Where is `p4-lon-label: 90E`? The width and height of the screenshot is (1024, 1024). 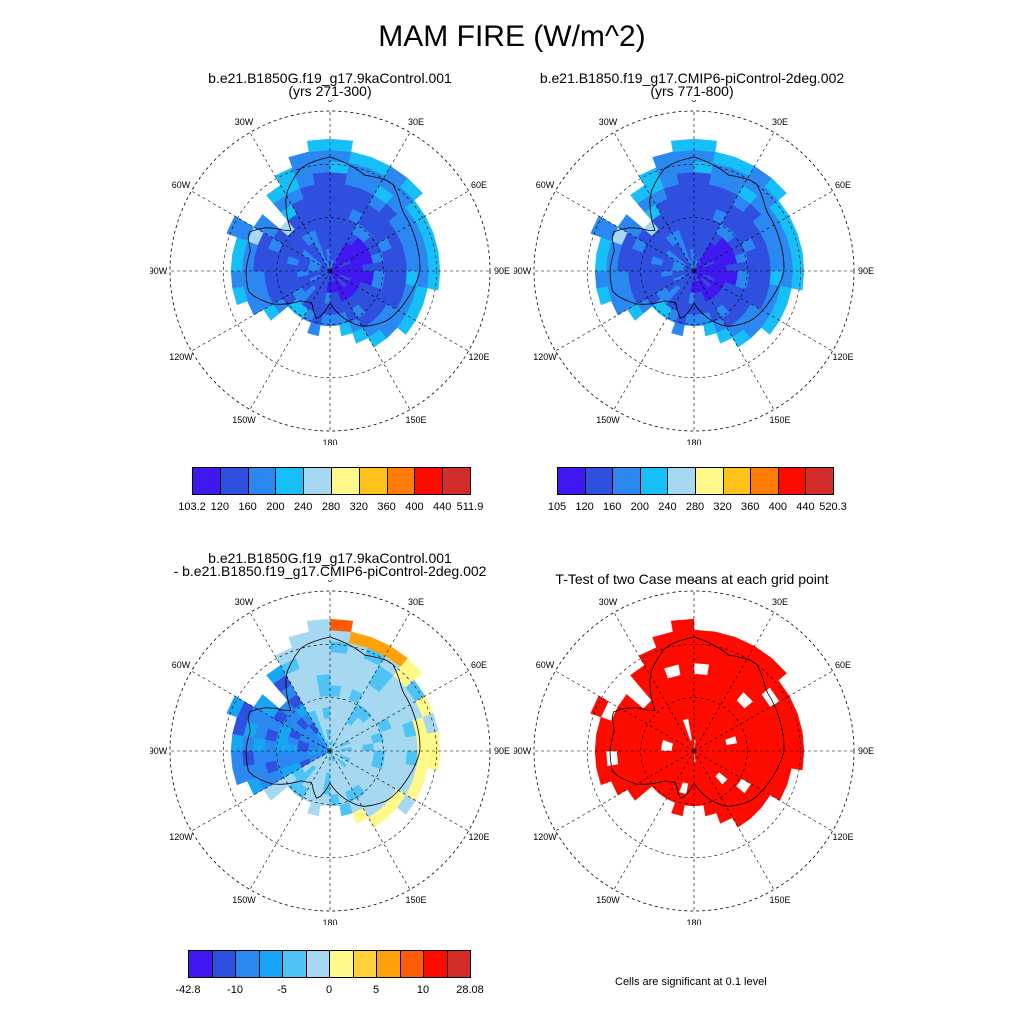
p4-lon-label: 90E is located at coordinates (866, 751).